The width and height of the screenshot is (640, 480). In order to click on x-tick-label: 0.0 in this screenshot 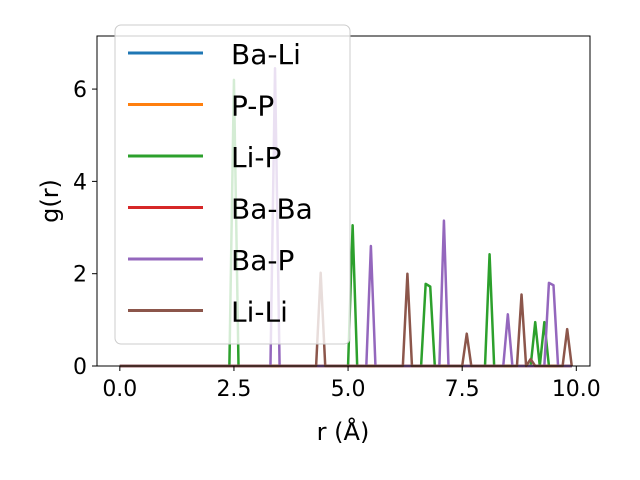, I will do `click(119, 389)`.